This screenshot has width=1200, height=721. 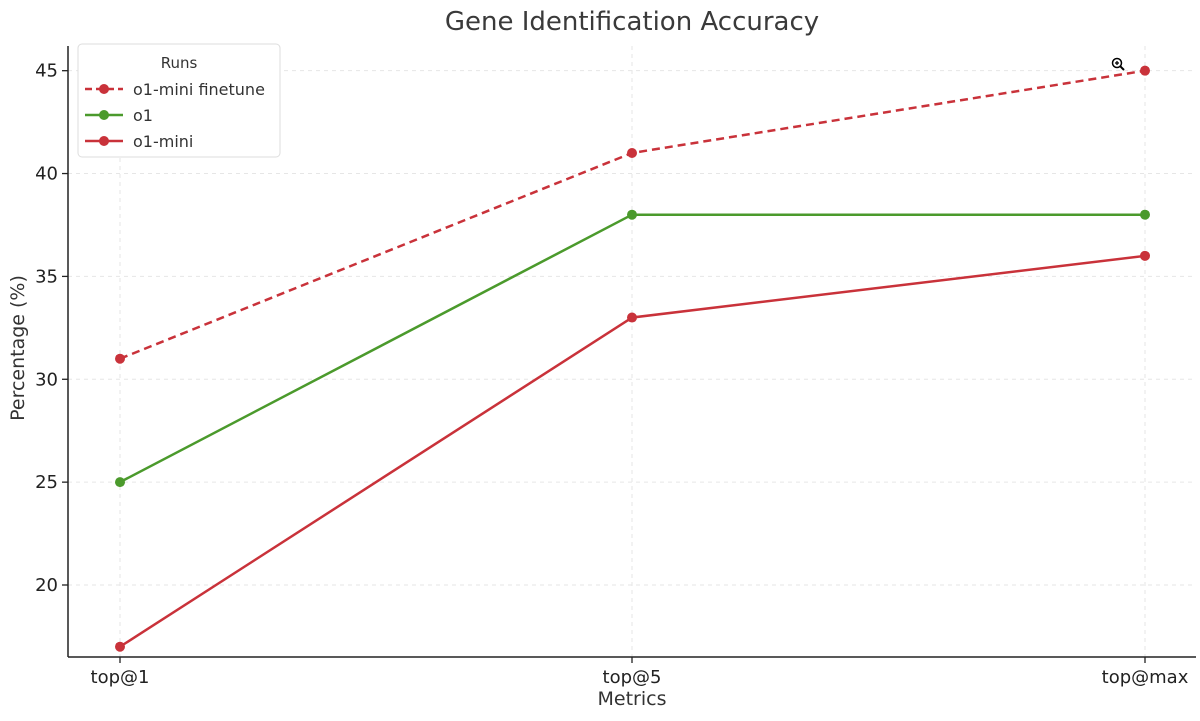 I want to click on legend: Runs o1-mini finetune o1 o1-mini, so click(x=179, y=100).